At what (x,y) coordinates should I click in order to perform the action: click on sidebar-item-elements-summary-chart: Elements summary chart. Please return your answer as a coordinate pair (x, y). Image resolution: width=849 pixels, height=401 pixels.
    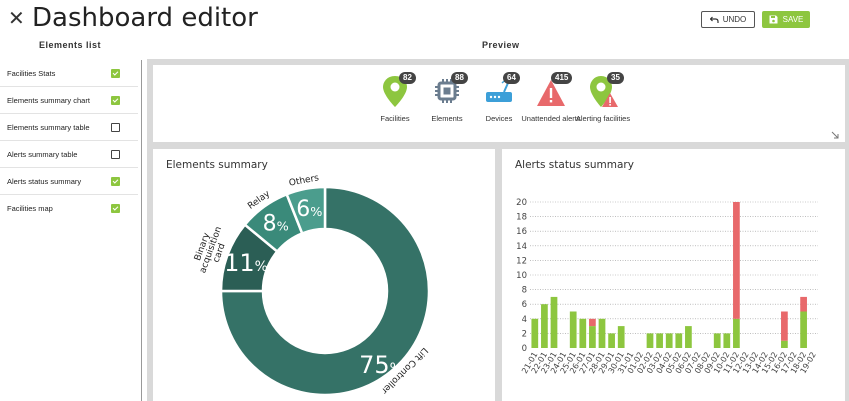
    Looking at the image, I should click on (69, 100).